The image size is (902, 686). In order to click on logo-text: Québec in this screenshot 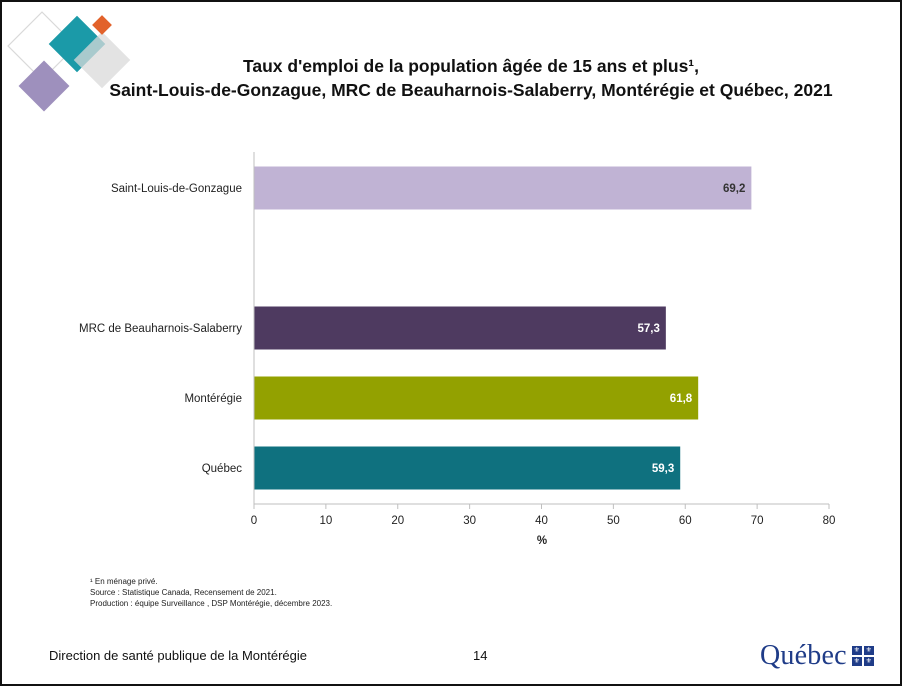, I will do `click(803, 655)`.